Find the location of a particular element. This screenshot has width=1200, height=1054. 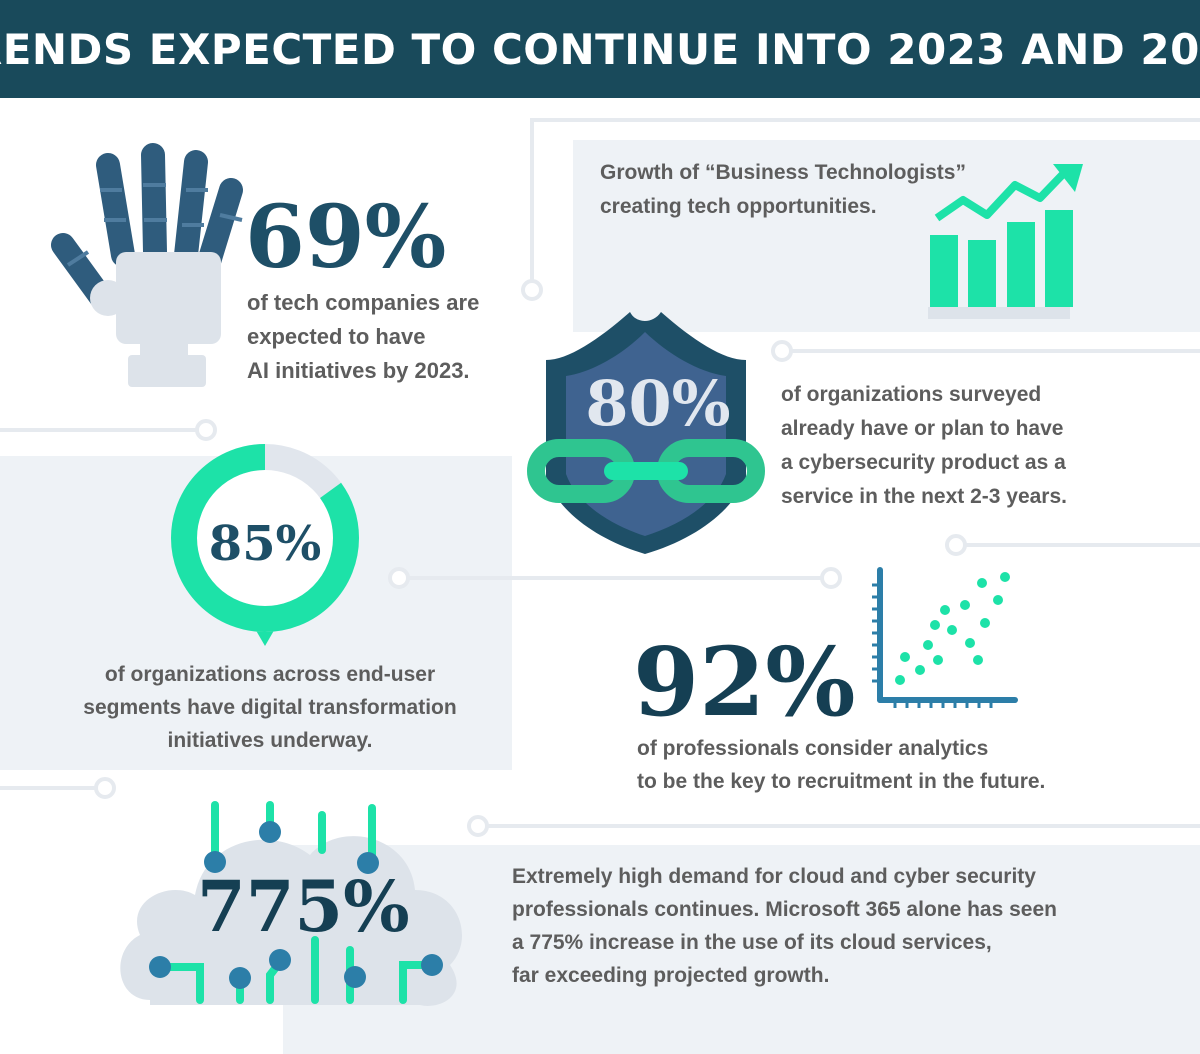

cloud-circuit-icon is located at coordinates (291, 903).